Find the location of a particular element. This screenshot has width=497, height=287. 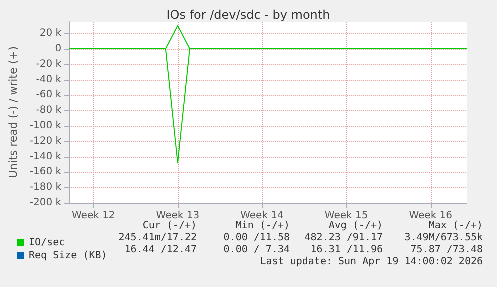

text: 245.41m/17.22 is located at coordinates (158, 238).